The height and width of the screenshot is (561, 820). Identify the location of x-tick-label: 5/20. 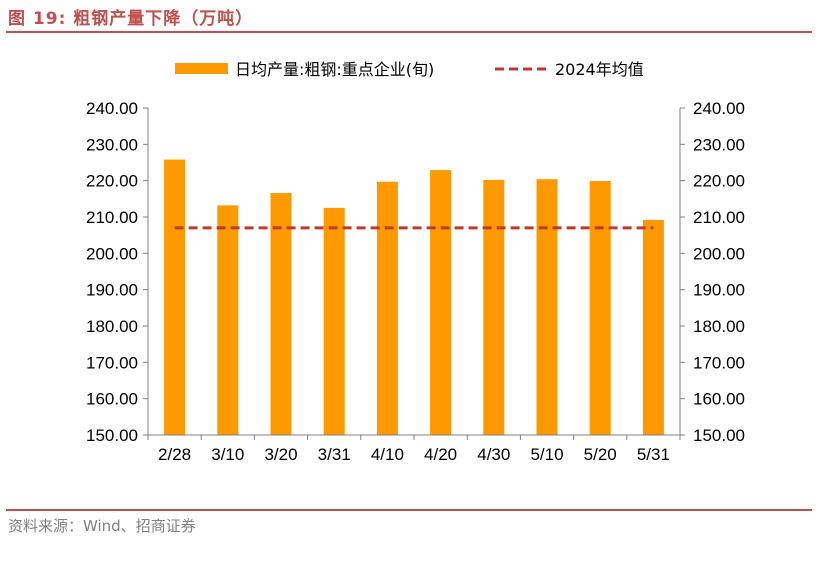
(600, 454).